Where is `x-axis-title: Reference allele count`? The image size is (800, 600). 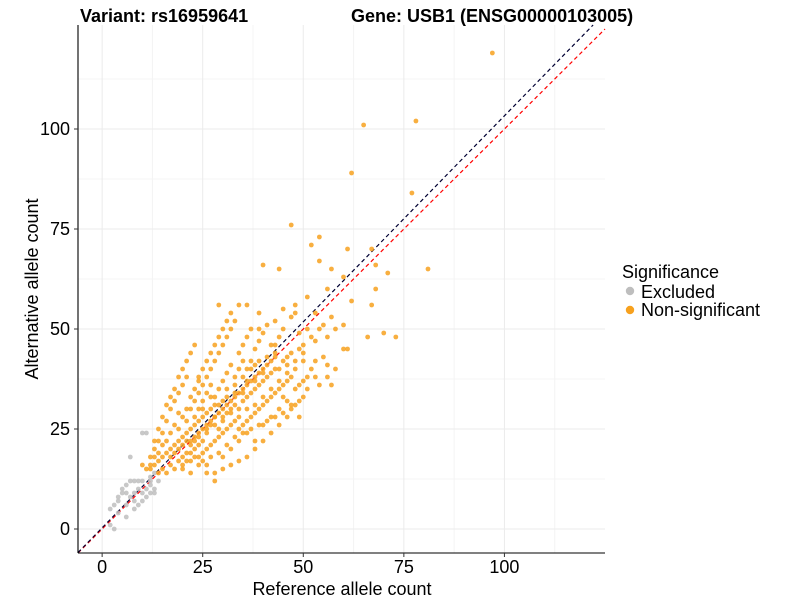 x-axis-title: Reference allele count is located at coordinates (341, 589).